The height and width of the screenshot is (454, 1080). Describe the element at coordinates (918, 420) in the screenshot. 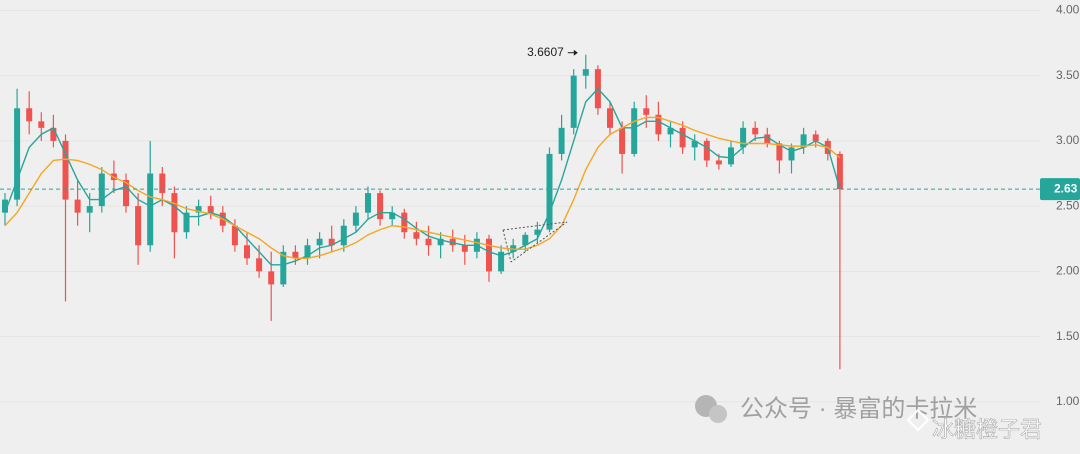

I see `author-icon` at that location.